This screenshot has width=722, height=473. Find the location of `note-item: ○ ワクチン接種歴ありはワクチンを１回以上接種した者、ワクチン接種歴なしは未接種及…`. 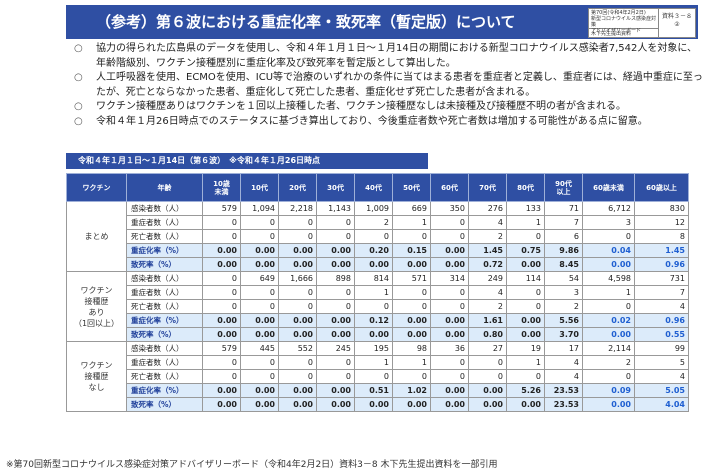

note-item: ○ ワクチン接種歴ありはワクチンを１回以上接種した者、ワクチン接種歴なしは未接種及… is located at coordinates (389, 107).